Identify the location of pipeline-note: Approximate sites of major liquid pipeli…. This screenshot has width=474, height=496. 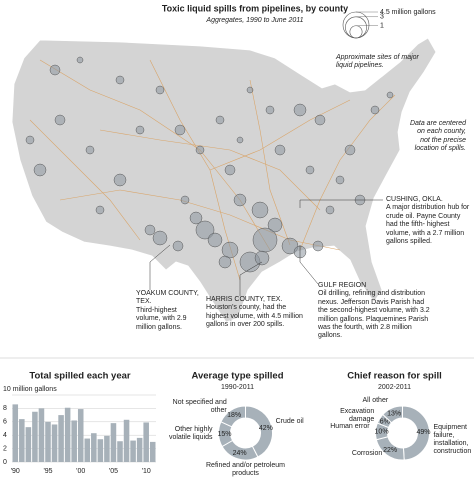
(377, 62).